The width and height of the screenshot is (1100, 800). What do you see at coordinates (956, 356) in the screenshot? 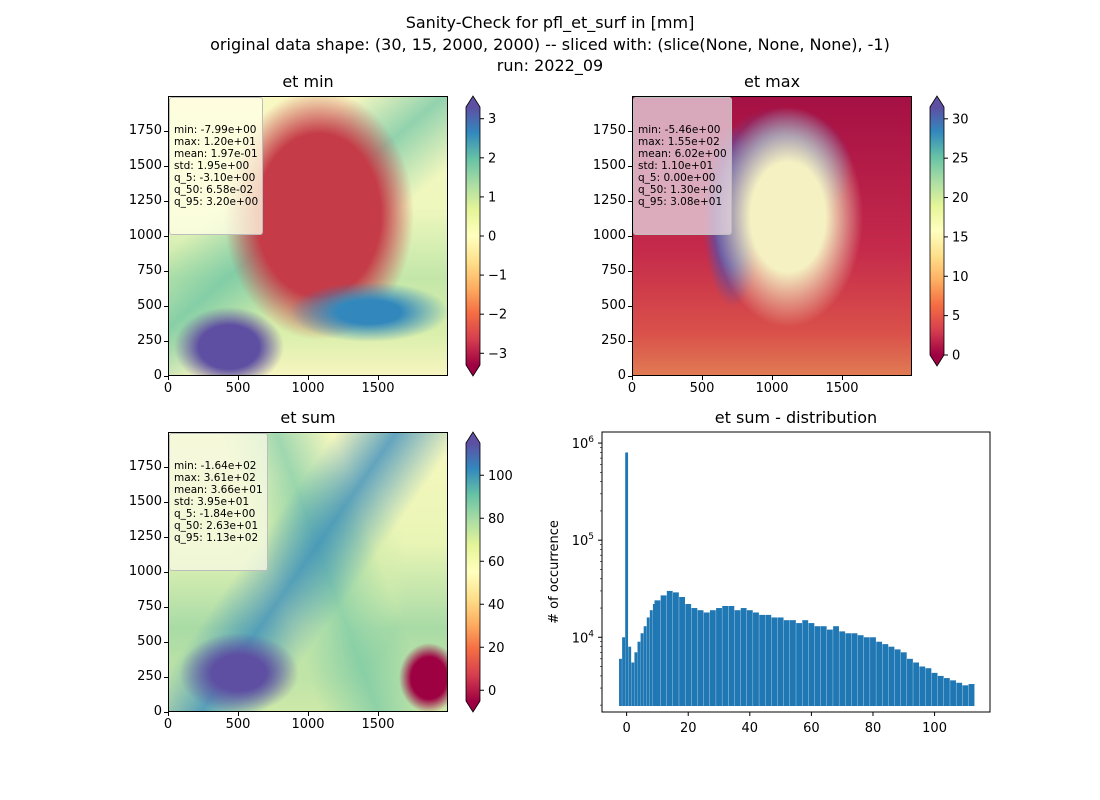
I see `colorbar-tick-label: 0` at bounding box center [956, 356].